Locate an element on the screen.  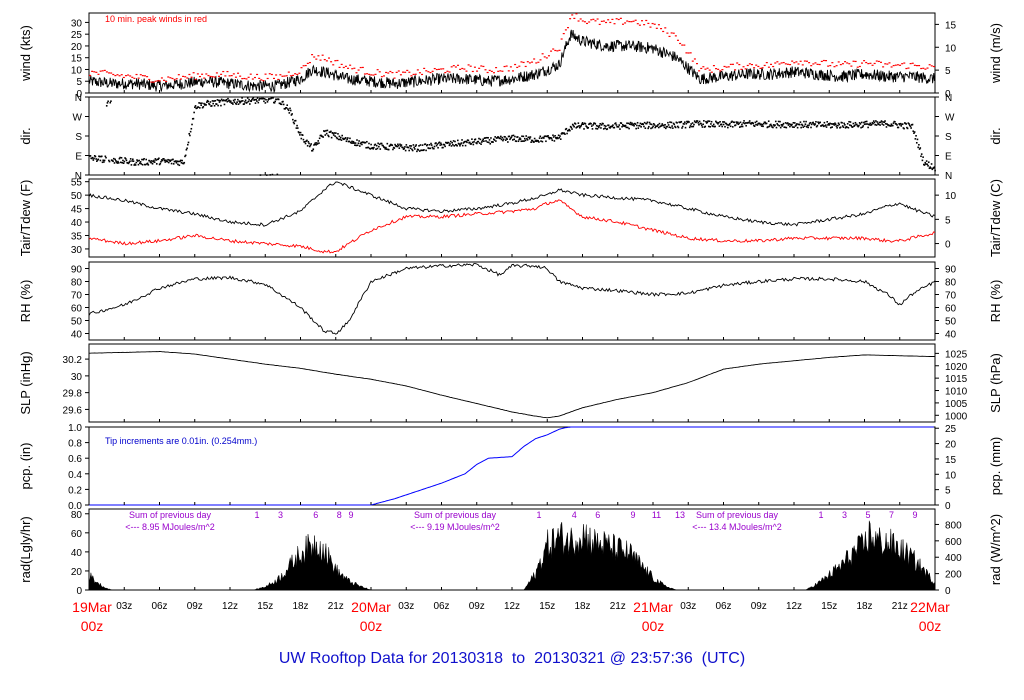
rh-left-tick-label: 90 is located at coordinates (77, 270).